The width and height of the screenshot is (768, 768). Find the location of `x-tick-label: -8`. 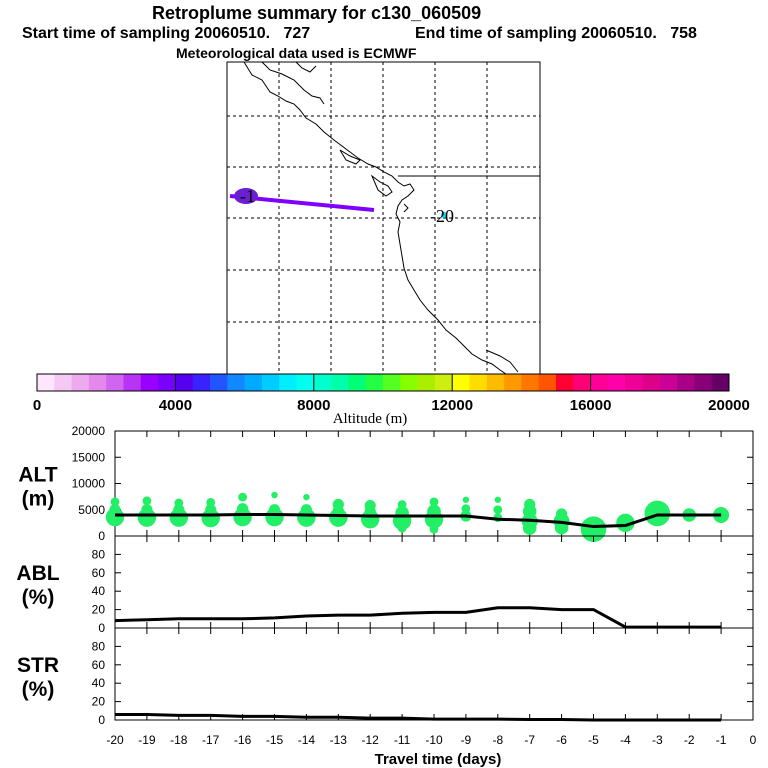

x-tick-label: -8 is located at coordinates (497, 740).